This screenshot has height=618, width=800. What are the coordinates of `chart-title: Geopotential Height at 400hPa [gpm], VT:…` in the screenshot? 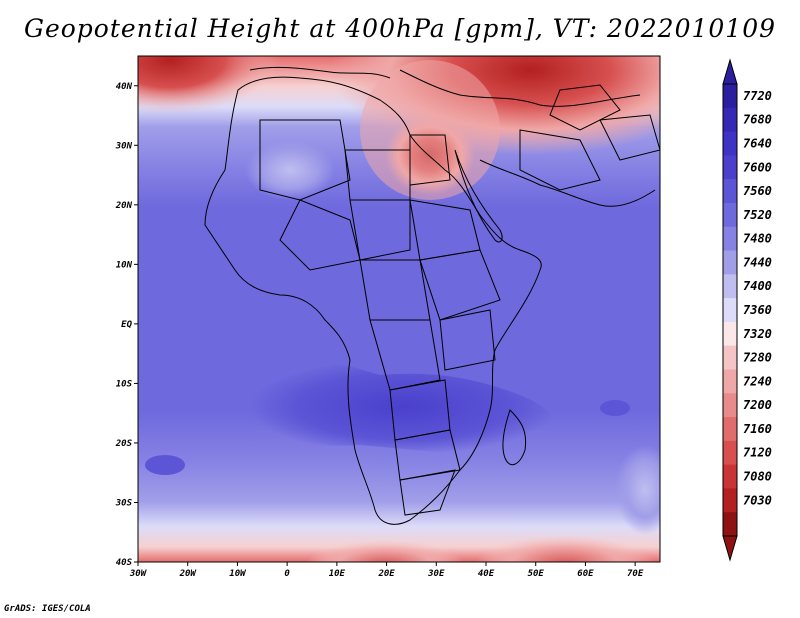 It's located at (400, 28).